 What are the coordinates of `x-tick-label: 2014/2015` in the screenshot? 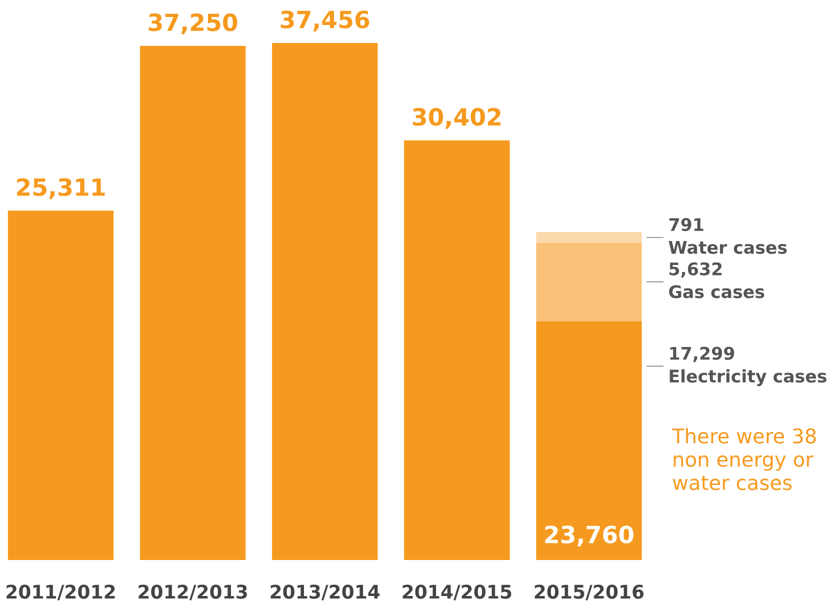 It's located at (457, 592).